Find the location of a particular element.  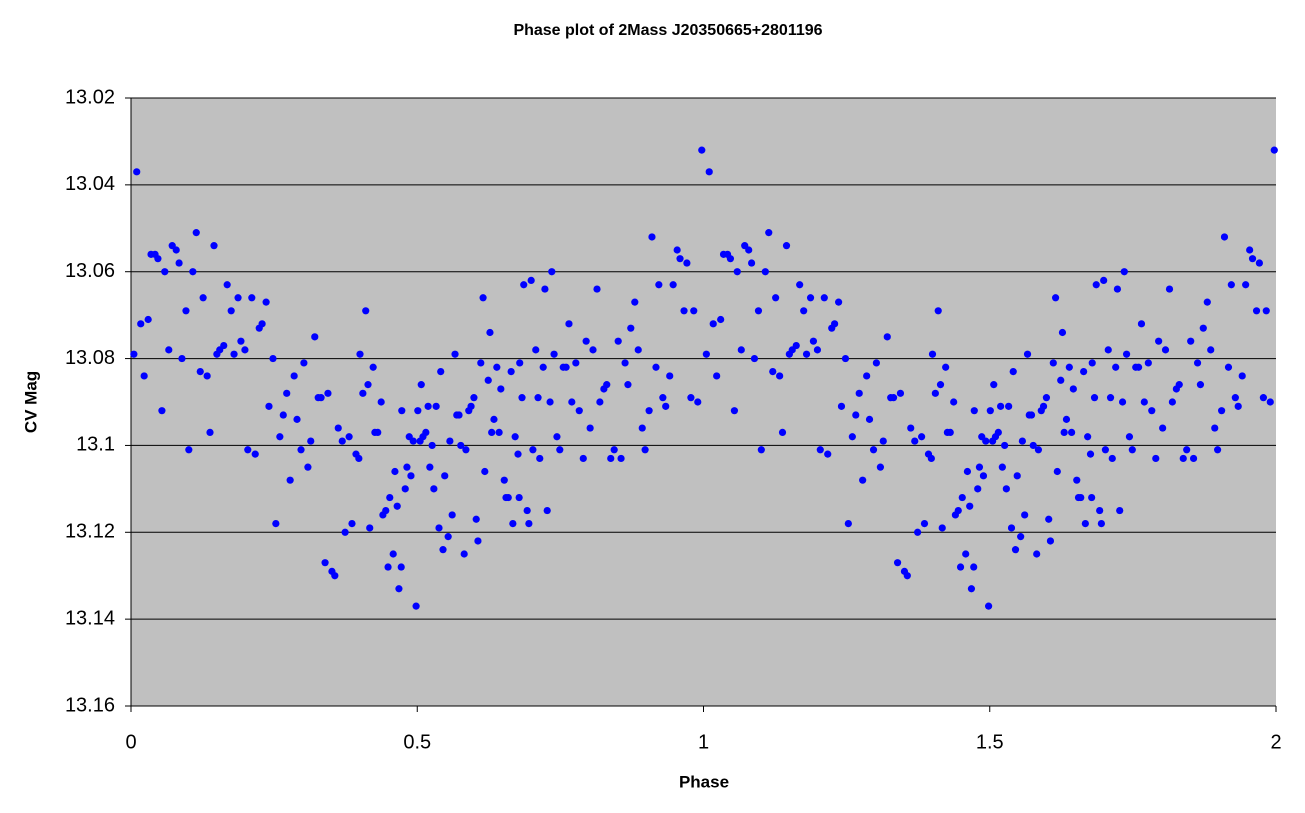

y-axis-label: CV Mag is located at coordinates (30, 402).